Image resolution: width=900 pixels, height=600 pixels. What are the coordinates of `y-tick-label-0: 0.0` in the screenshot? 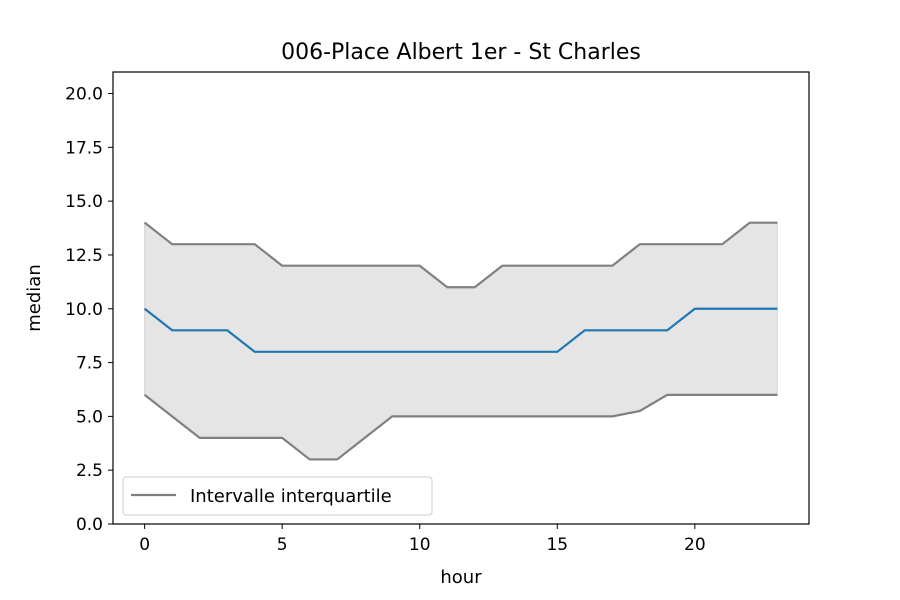 It's located at (89, 525).